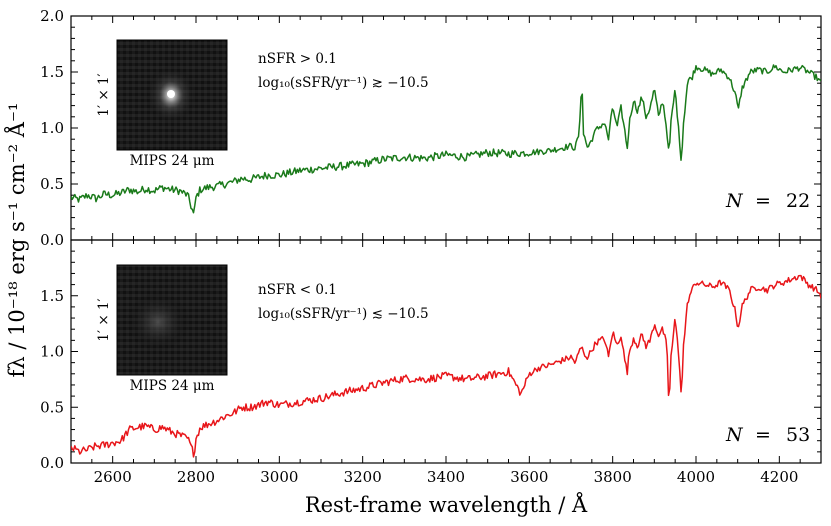 The image size is (831, 526). Describe the element at coordinates (196, 477) in the screenshot. I see `x-tick-label: 2800` at that location.